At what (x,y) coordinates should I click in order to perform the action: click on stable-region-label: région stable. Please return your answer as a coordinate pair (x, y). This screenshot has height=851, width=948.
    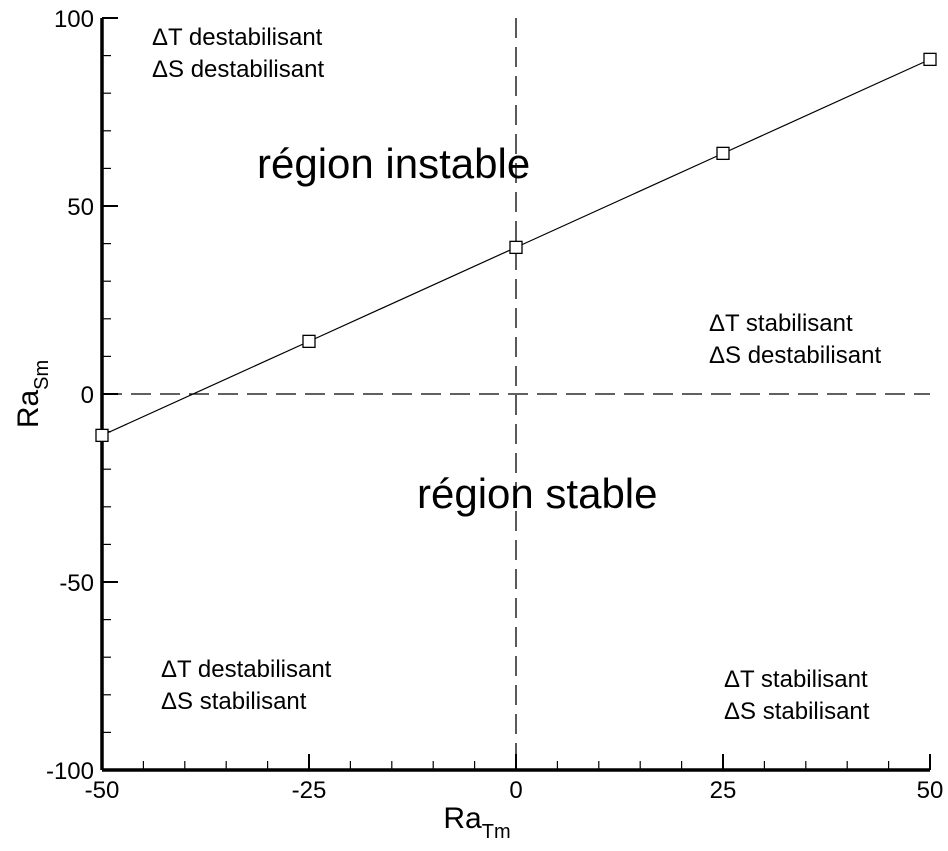
    Looking at the image, I should click on (537, 493).